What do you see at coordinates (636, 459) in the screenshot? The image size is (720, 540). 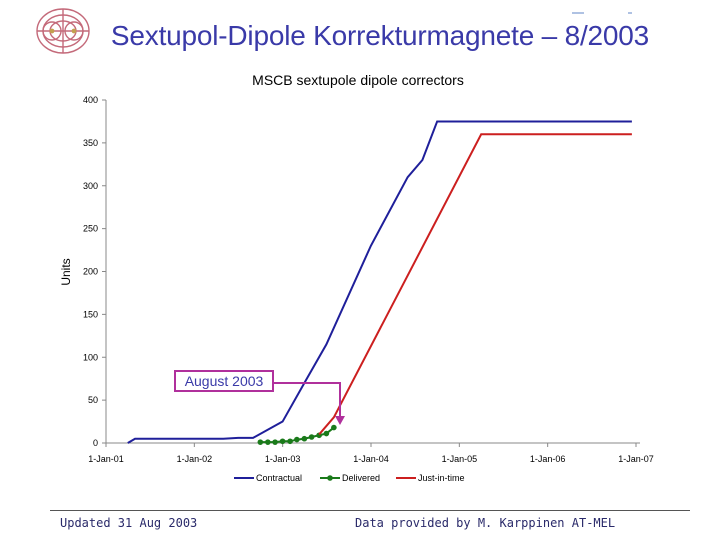 I see `x-tick-label: 1-Jan-07` at bounding box center [636, 459].